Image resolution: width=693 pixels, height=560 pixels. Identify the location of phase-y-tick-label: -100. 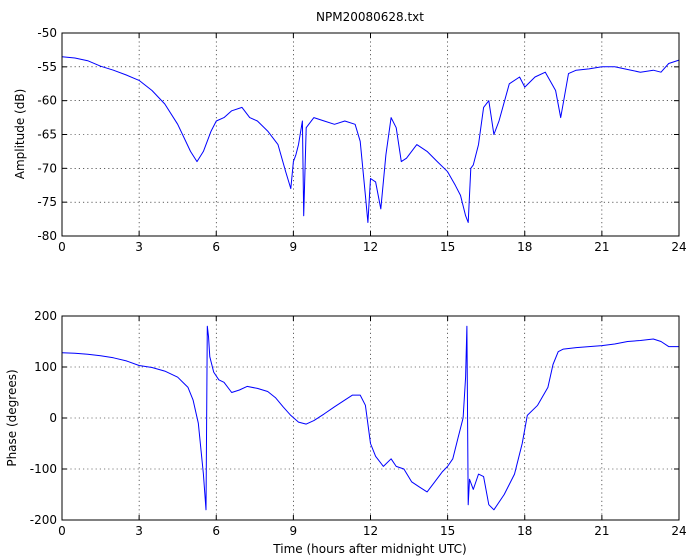
(43, 469).